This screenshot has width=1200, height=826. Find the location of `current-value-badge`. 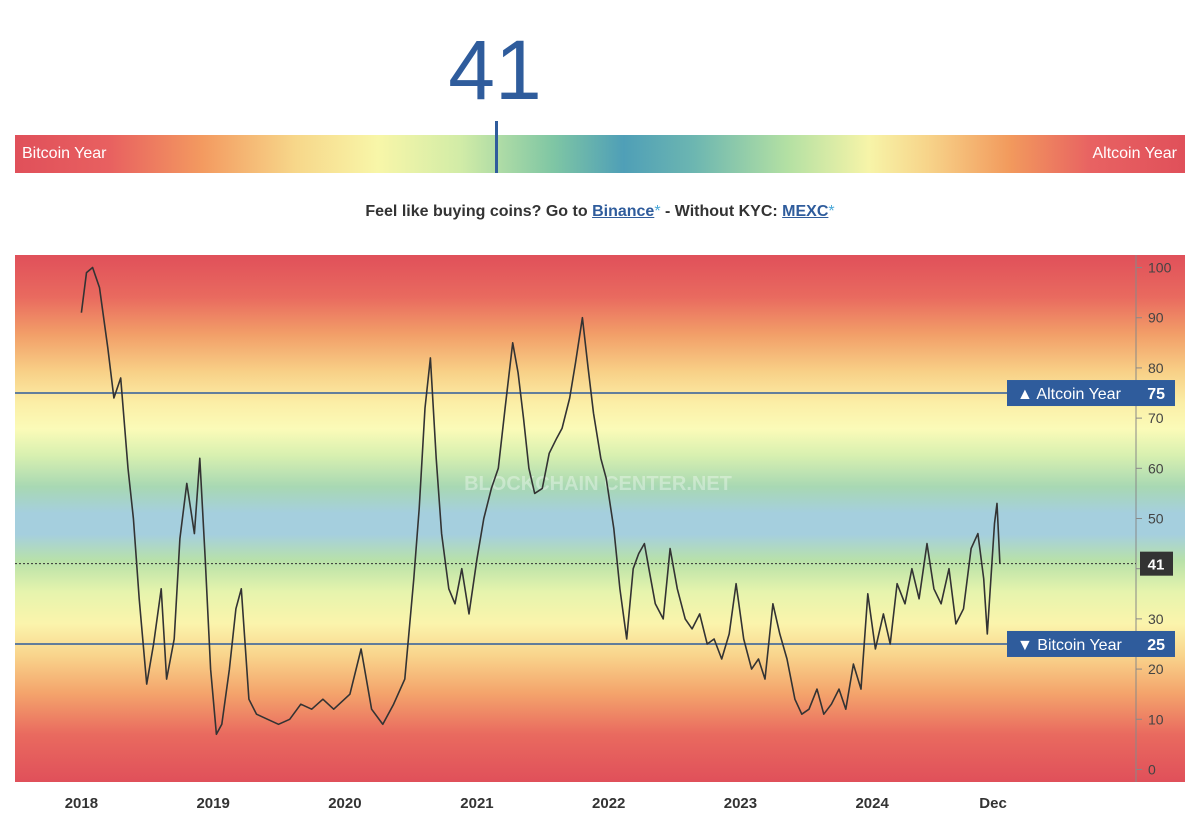

current-value-badge is located at coordinates (1156, 563).